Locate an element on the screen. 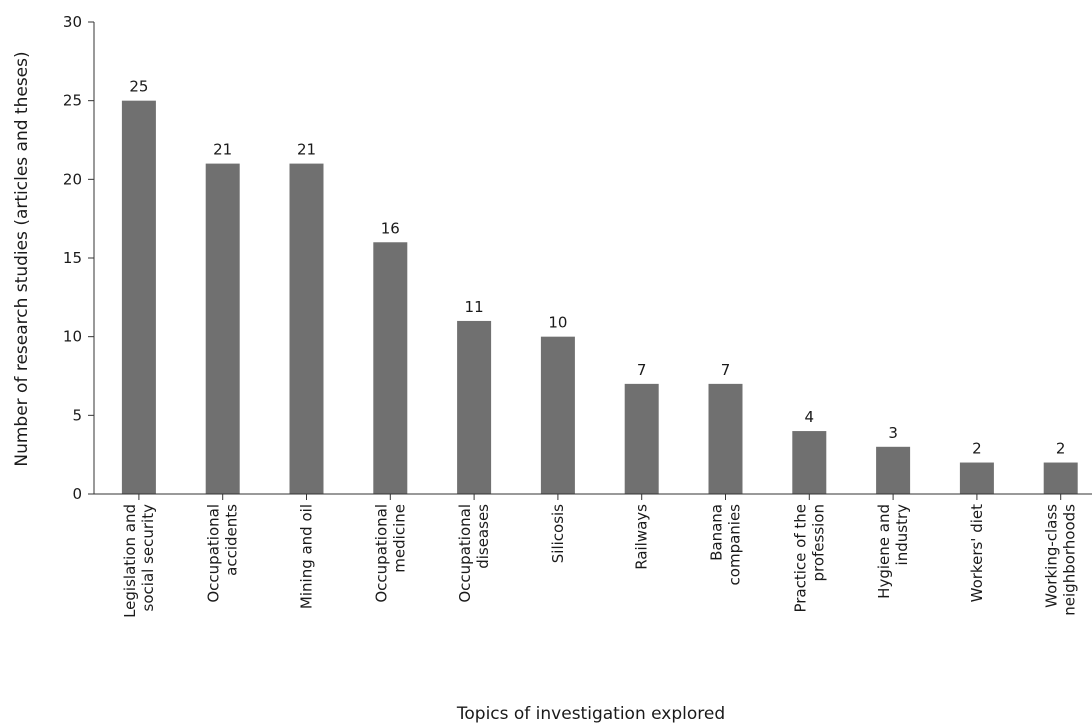 This screenshot has height=726, width=1092. y-tick-label: 20 is located at coordinates (72, 179).